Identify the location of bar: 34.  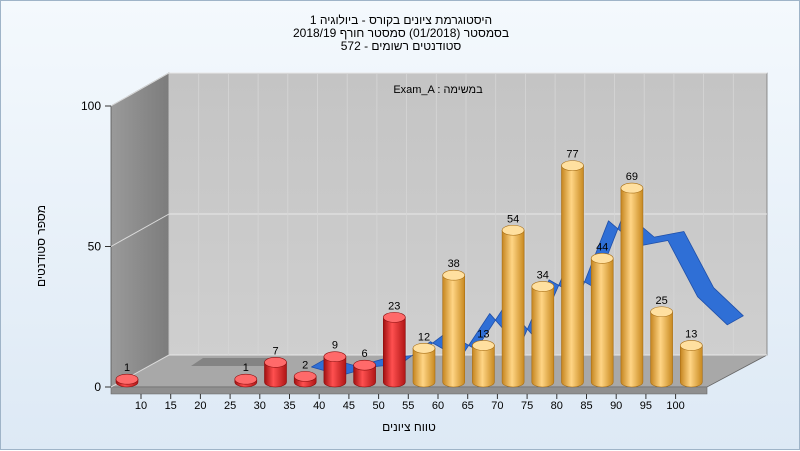
(543, 328).